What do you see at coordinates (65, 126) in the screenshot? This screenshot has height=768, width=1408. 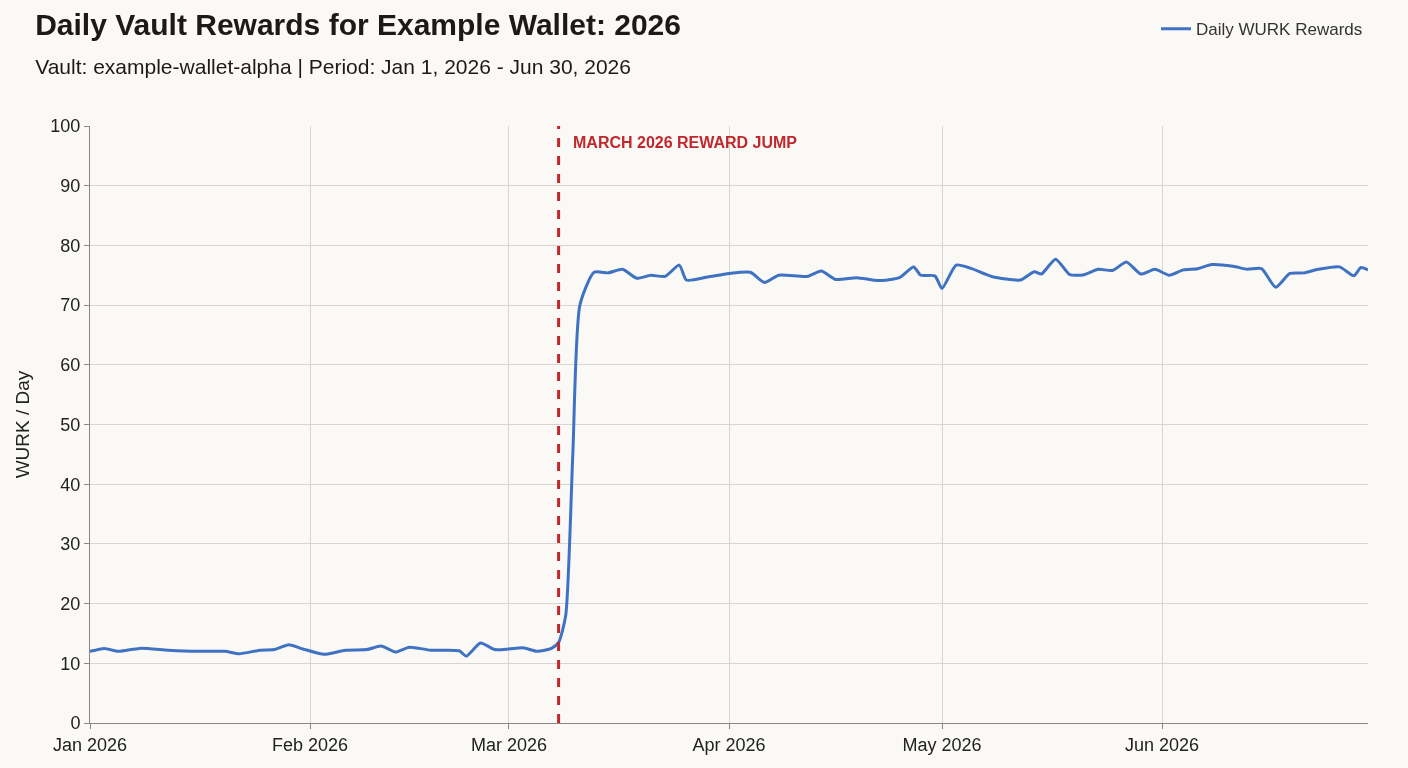 I see `y-tick-label: 100` at bounding box center [65, 126].